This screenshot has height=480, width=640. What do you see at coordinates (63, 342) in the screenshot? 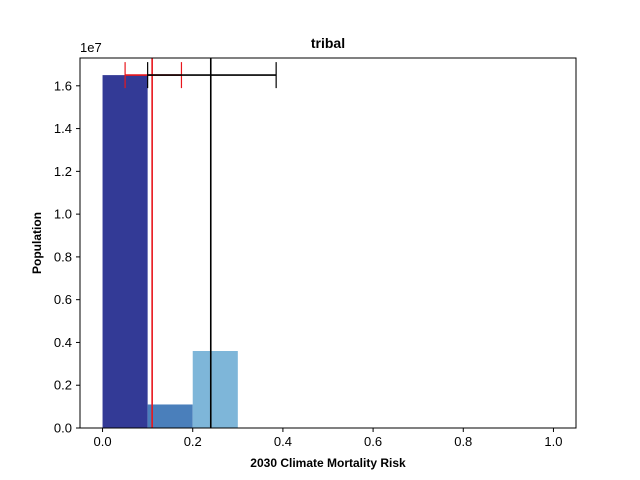
I see `y-tick-label-2: 0.4` at bounding box center [63, 342].